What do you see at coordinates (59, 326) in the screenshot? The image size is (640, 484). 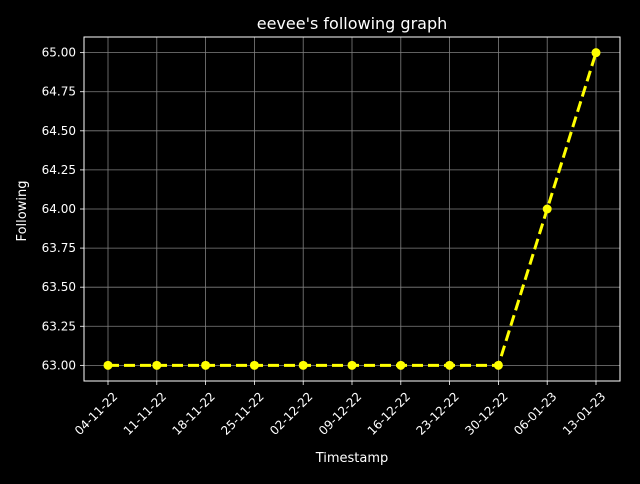 I see `y-tick-label: 63.25` at bounding box center [59, 326].